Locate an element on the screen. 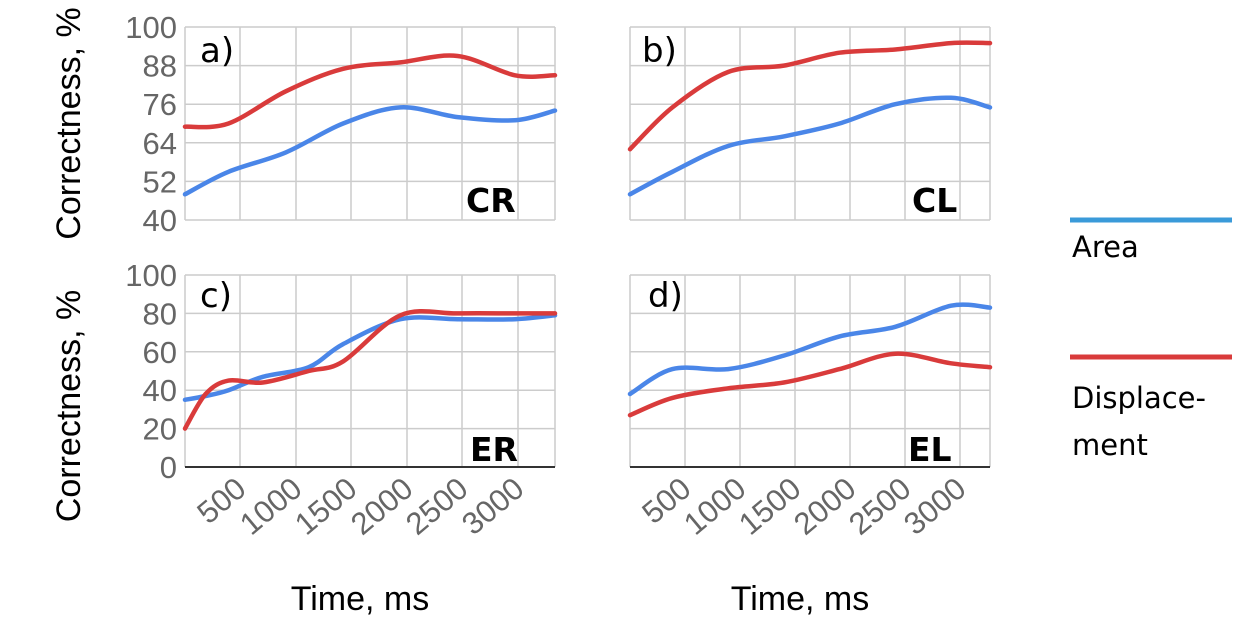 The width and height of the screenshot is (1259, 639). panel-letter: a) is located at coordinates (217, 51).